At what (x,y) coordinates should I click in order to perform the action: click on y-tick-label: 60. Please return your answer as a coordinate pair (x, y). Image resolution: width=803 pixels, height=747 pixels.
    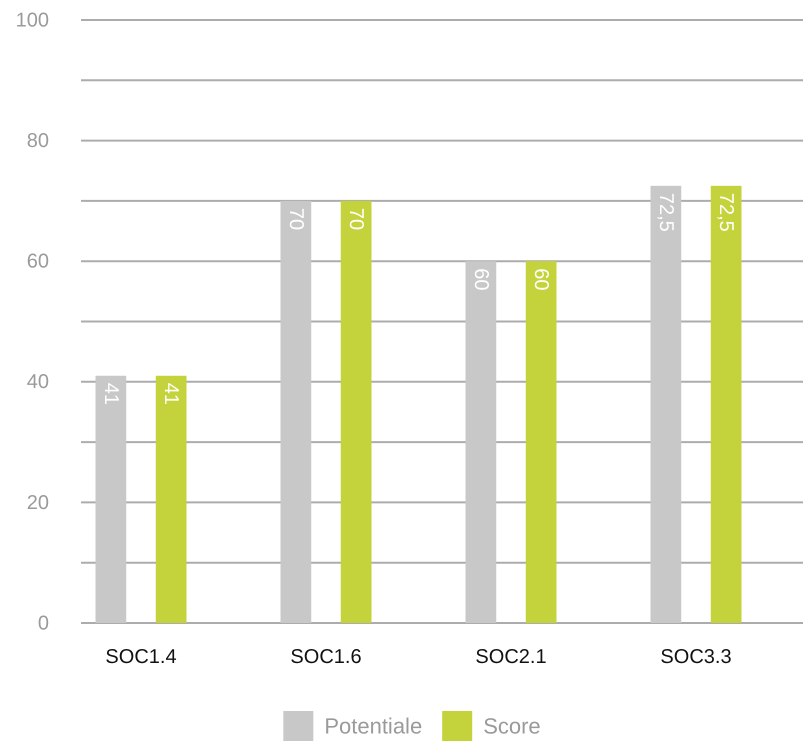
    Looking at the image, I should click on (37, 261).